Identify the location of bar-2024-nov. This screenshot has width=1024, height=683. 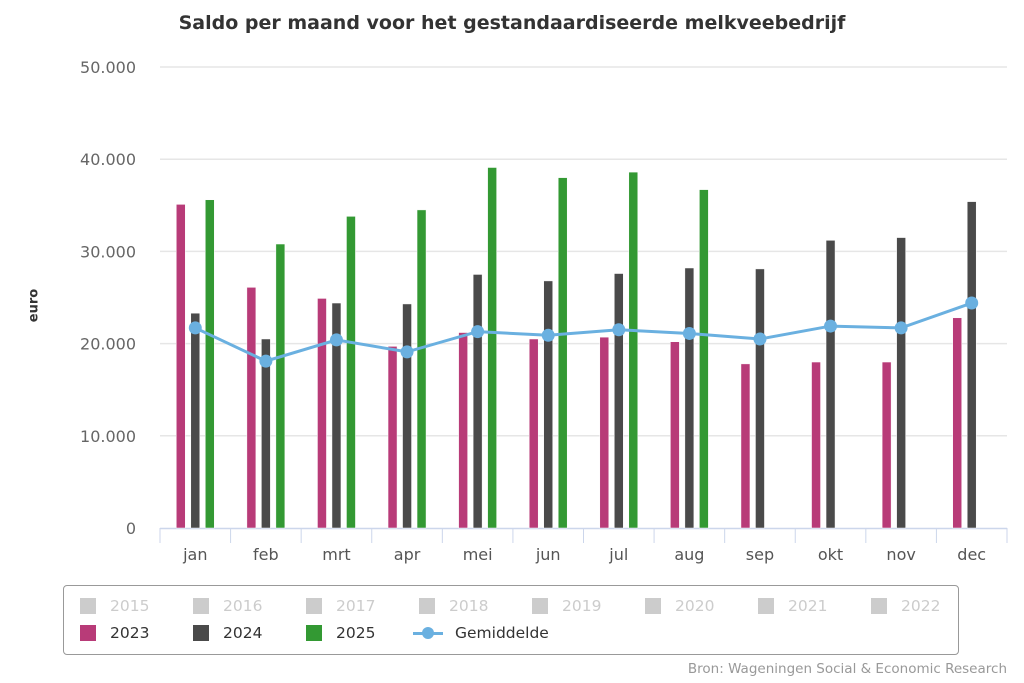
(901, 383).